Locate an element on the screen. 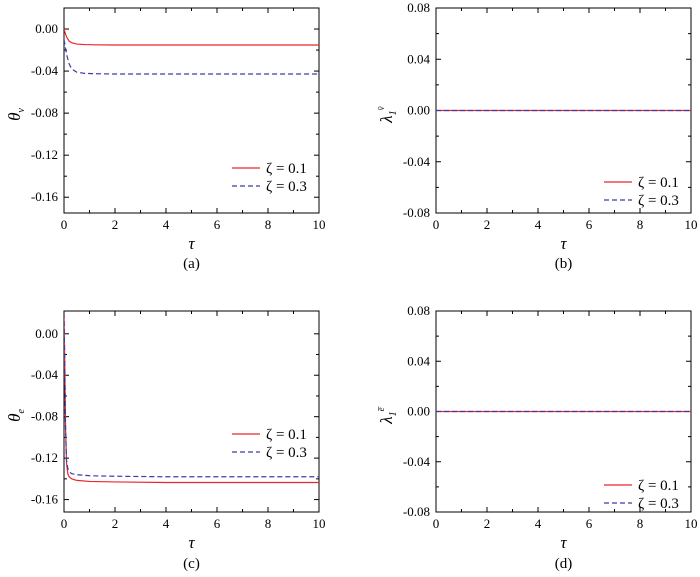 This screenshot has height=577, width=700. panel-caption: (a) is located at coordinates (191, 264).